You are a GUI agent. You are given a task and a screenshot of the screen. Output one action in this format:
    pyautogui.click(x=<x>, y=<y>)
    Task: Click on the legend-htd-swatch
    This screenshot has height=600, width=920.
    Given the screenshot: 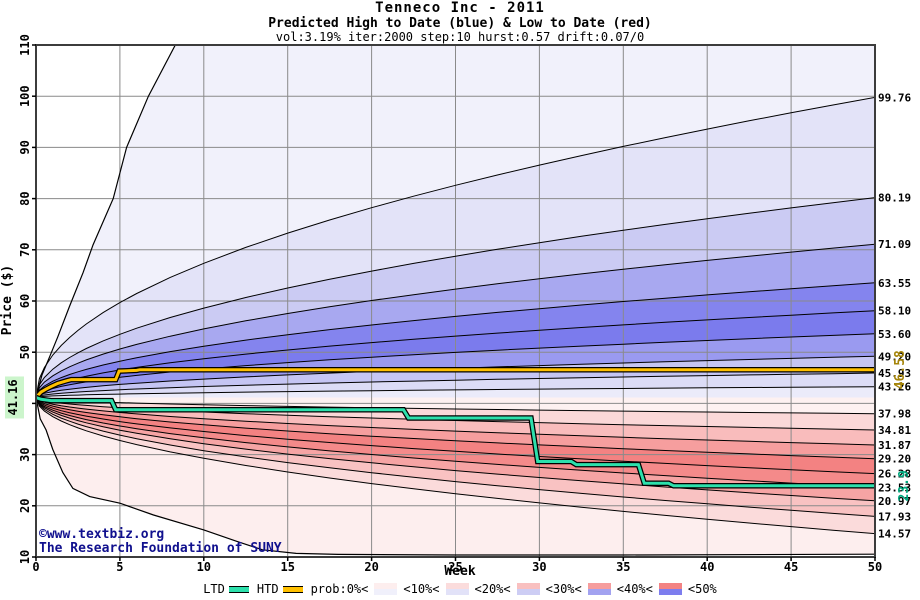 What is the action you would take?
    pyautogui.click(x=292, y=589)
    